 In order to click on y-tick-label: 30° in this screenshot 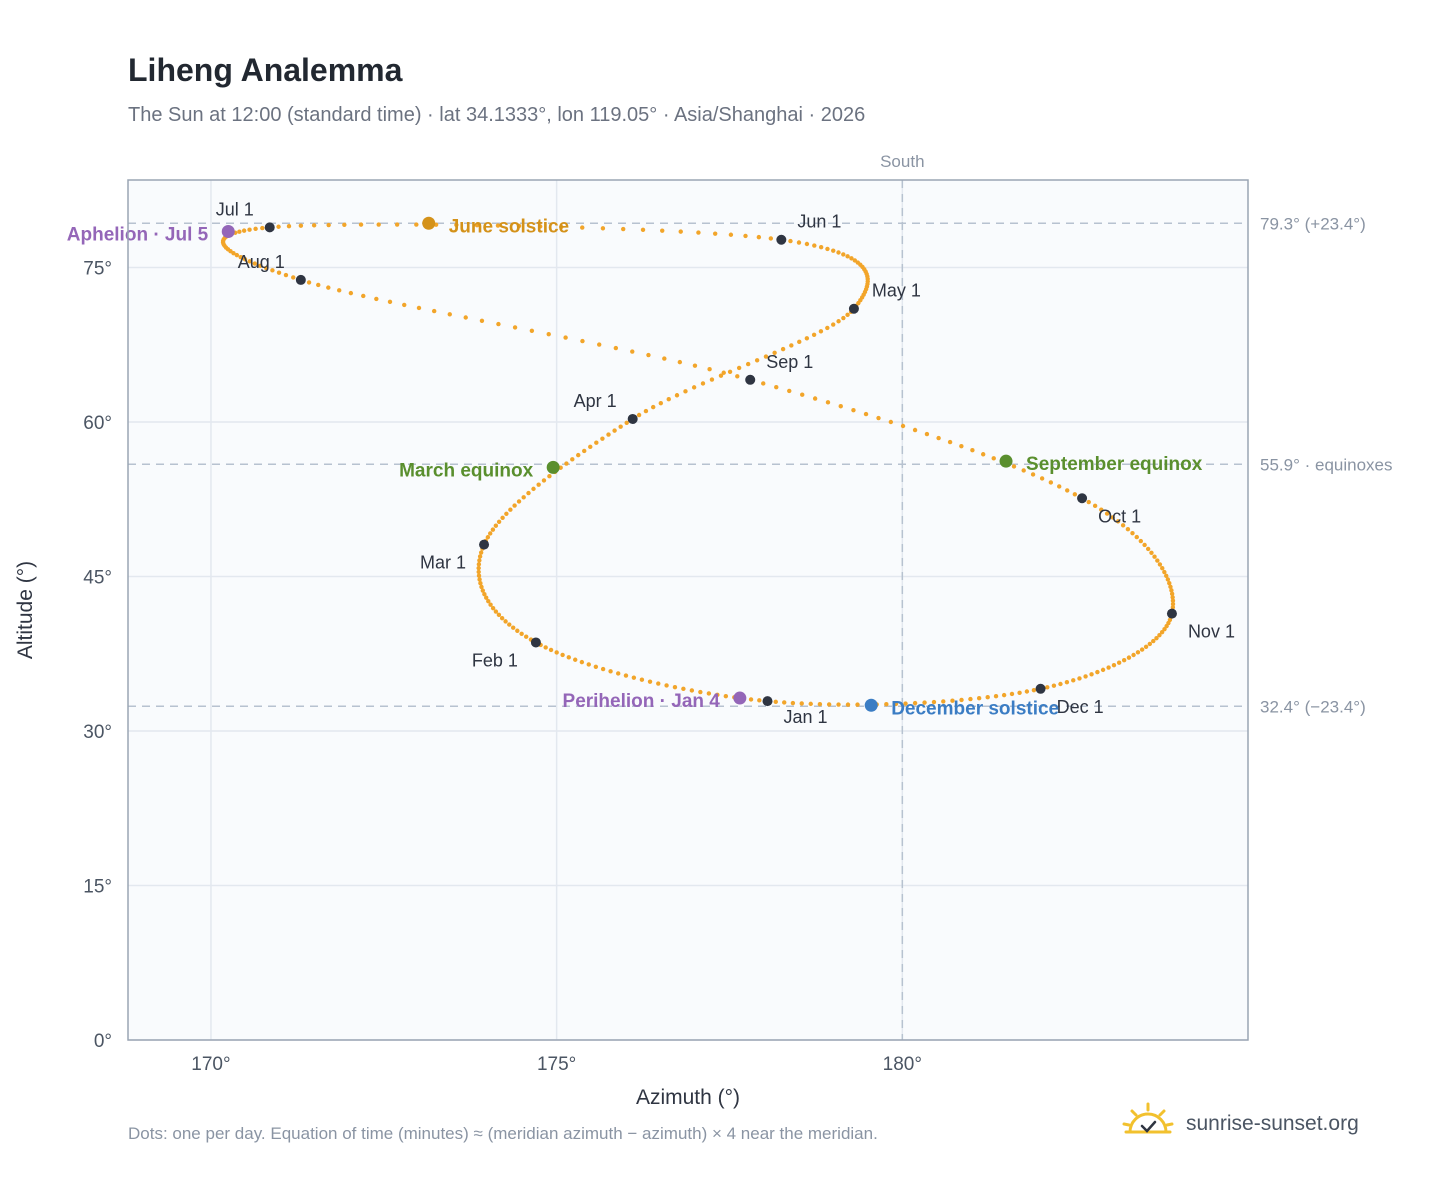, I will do `click(97, 732)`.